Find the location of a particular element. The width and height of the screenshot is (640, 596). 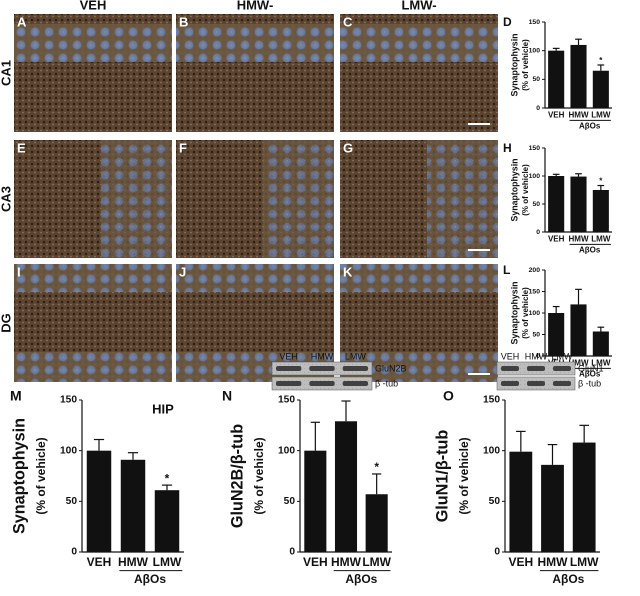

y-axis-label: GluN2B/β-tub is located at coordinates (237, 476).